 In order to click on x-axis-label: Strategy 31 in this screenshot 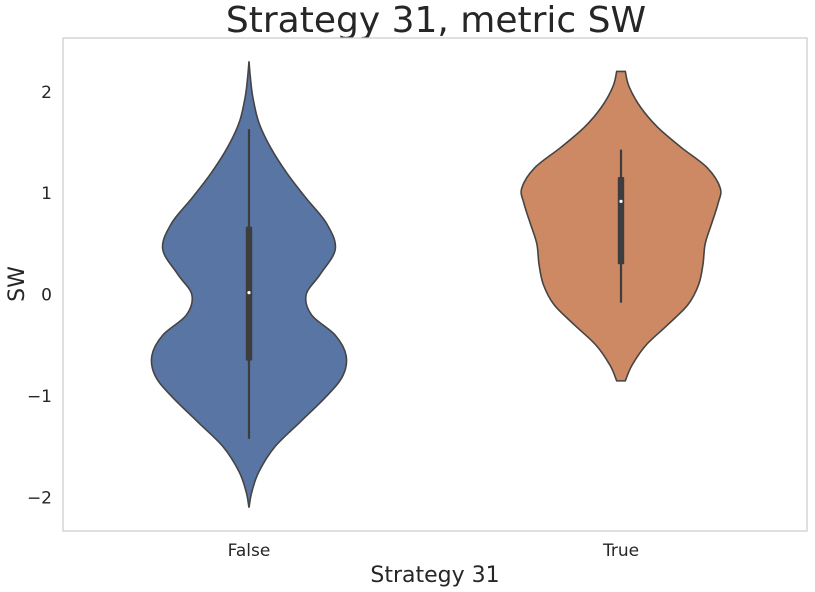, I will do `click(434, 575)`.